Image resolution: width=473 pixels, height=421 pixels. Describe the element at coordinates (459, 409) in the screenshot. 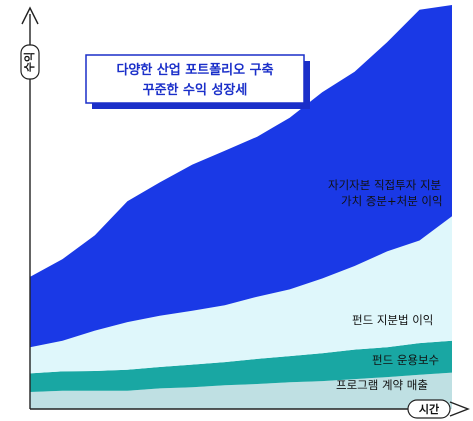

I see `x-axis-arrow-icon` at that location.